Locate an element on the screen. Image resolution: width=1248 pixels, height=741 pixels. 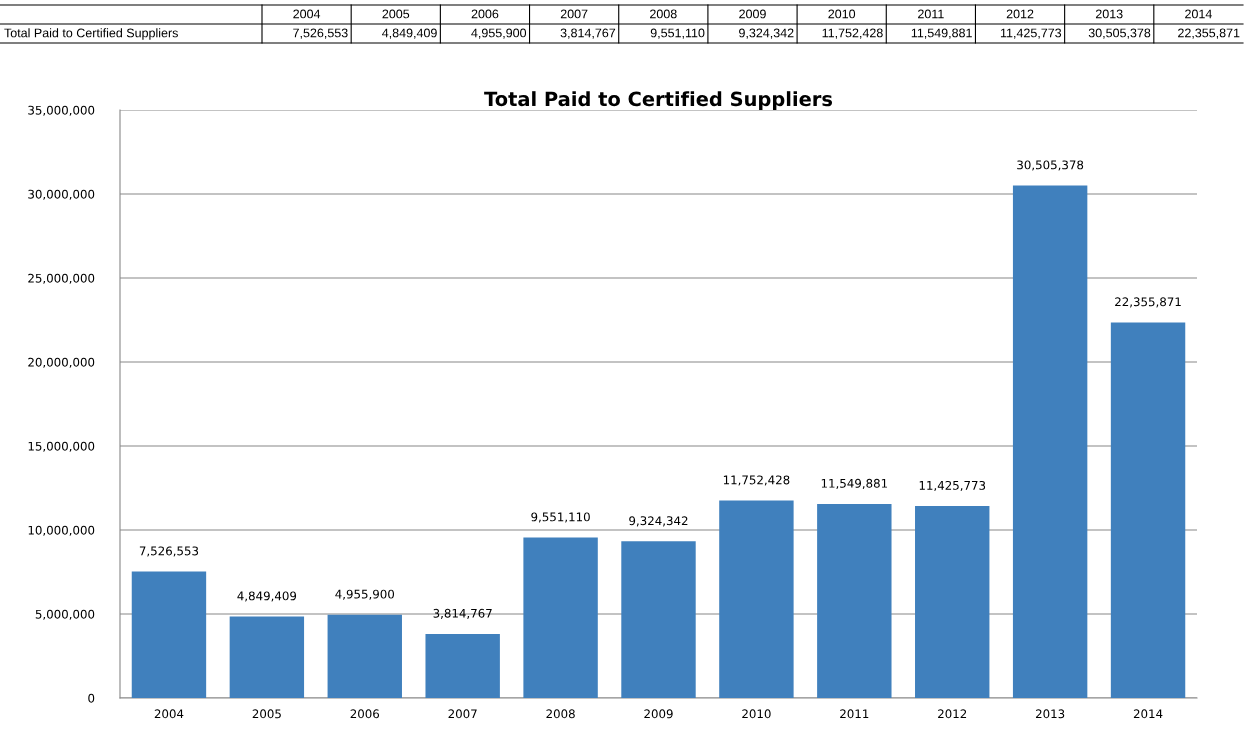
x-tick-label: 2009 is located at coordinates (658, 714).